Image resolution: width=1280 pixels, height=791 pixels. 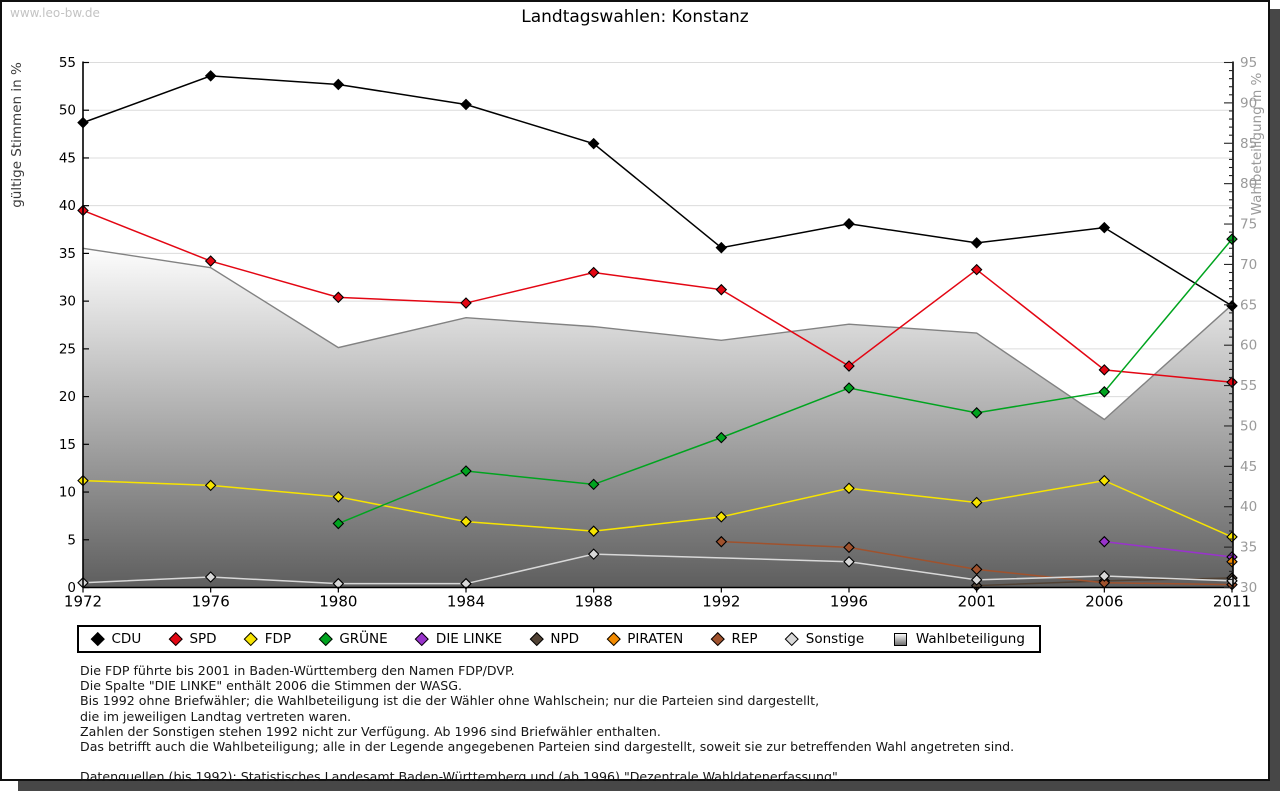 I want to click on year-label: 1980, so click(x=338, y=602).